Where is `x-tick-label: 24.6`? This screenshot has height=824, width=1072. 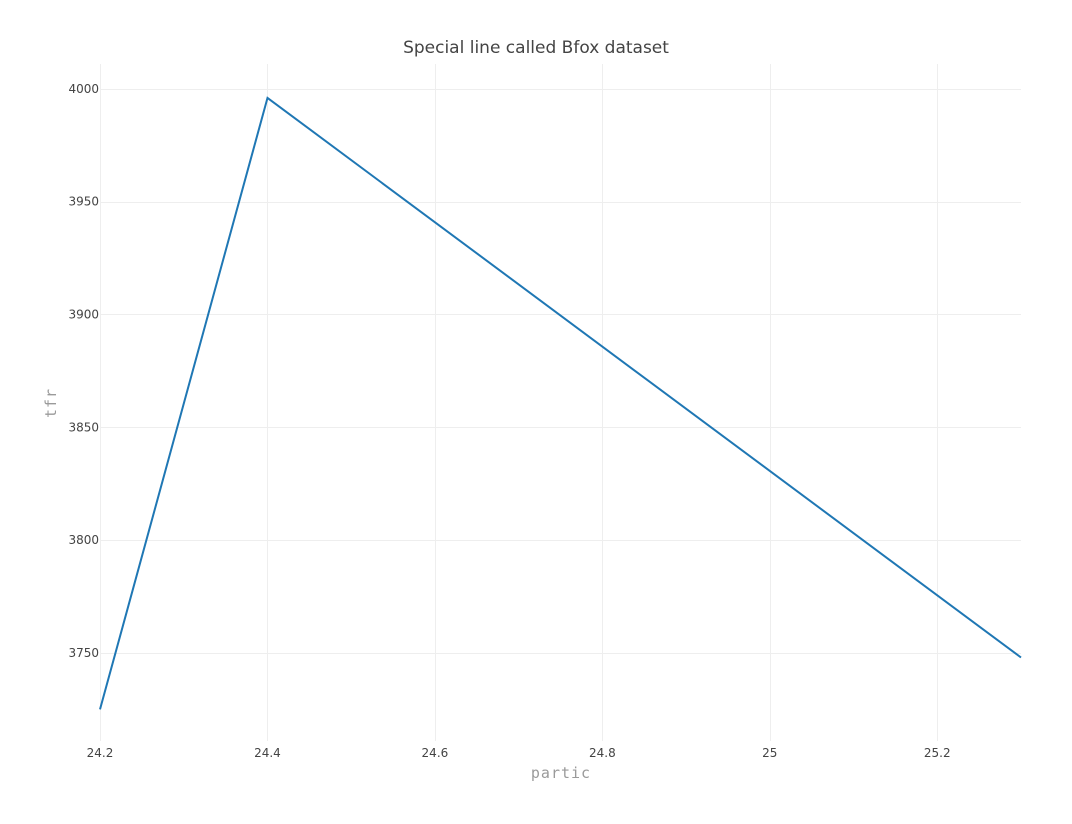
x-tick-label: 24.6 is located at coordinates (435, 753).